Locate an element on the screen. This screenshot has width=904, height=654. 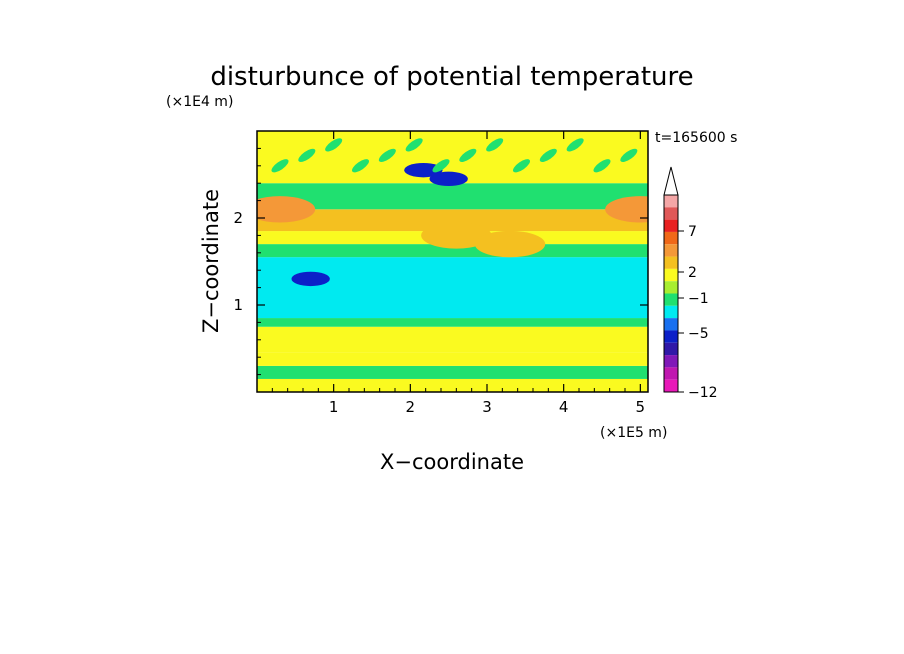
colorbar-frame is located at coordinates (671, 293).